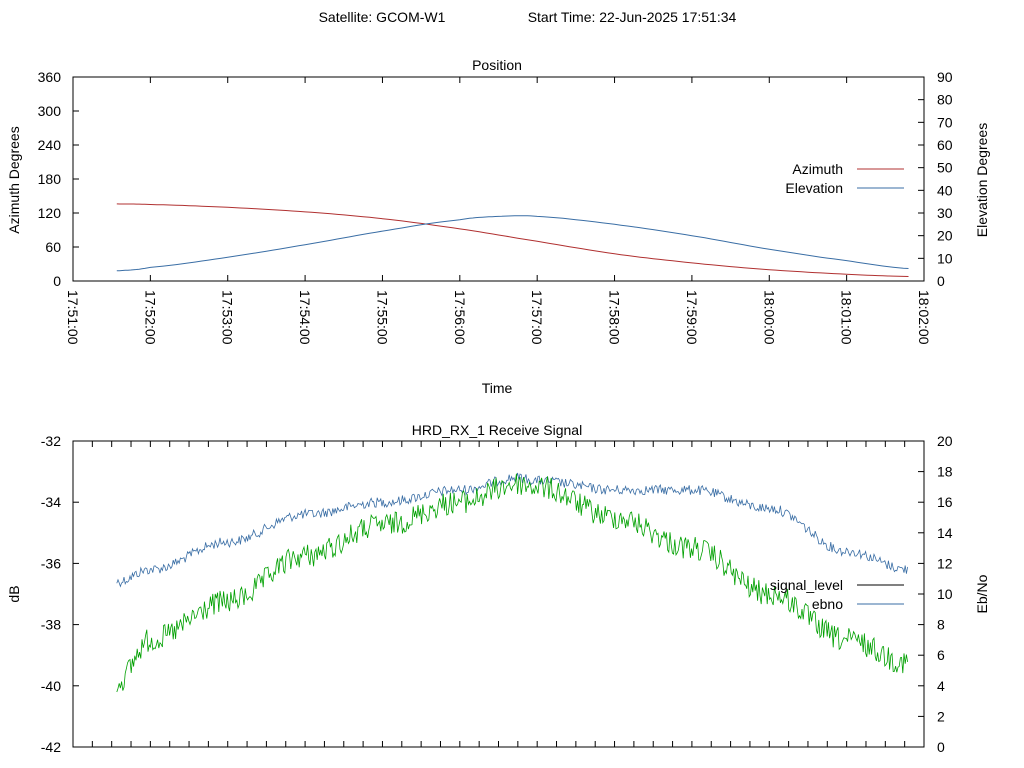 The height and width of the screenshot is (768, 1024). What do you see at coordinates (817, 169) in the screenshot?
I see `legend-label-azimuth: Azimuth` at bounding box center [817, 169].